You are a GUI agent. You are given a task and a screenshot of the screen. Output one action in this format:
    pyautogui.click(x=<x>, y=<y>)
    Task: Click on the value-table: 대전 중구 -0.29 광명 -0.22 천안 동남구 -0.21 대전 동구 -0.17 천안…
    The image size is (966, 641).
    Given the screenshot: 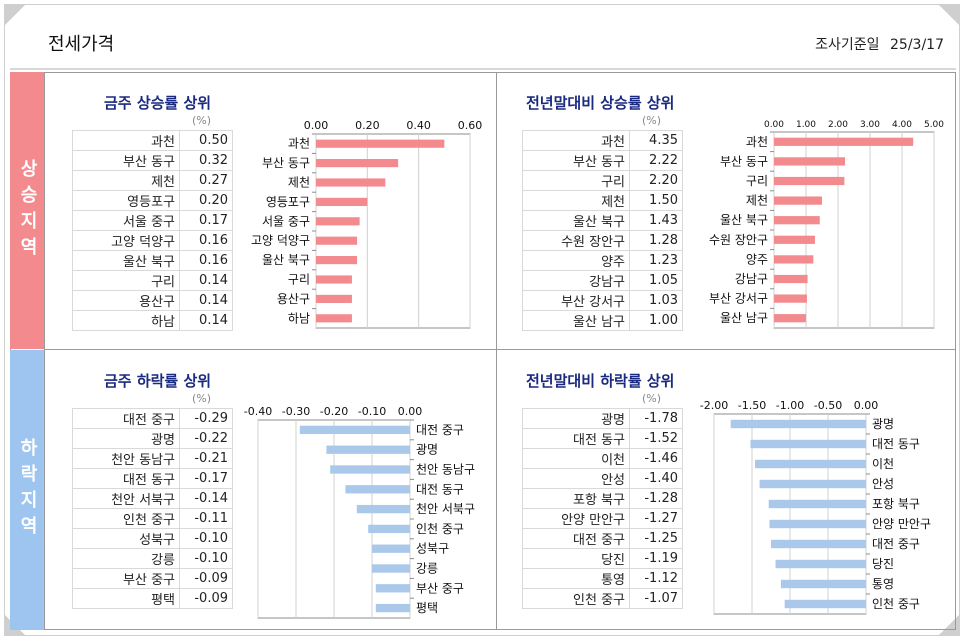 What is the action you would take?
    pyautogui.click(x=152, y=508)
    